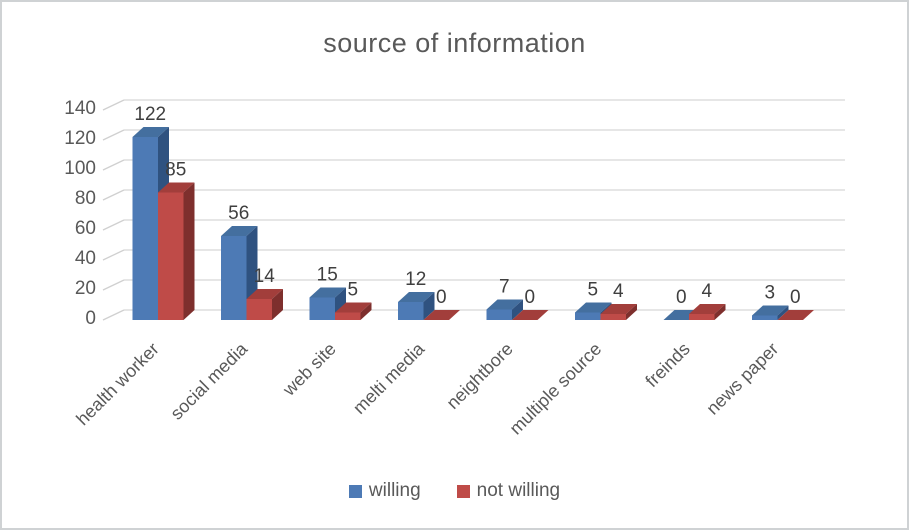 The image size is (909, 530). What do you see at coordinates (259, 309) in the screenshot?
I see `bar-not-willing-social-media` at bounding box center [259, 309].